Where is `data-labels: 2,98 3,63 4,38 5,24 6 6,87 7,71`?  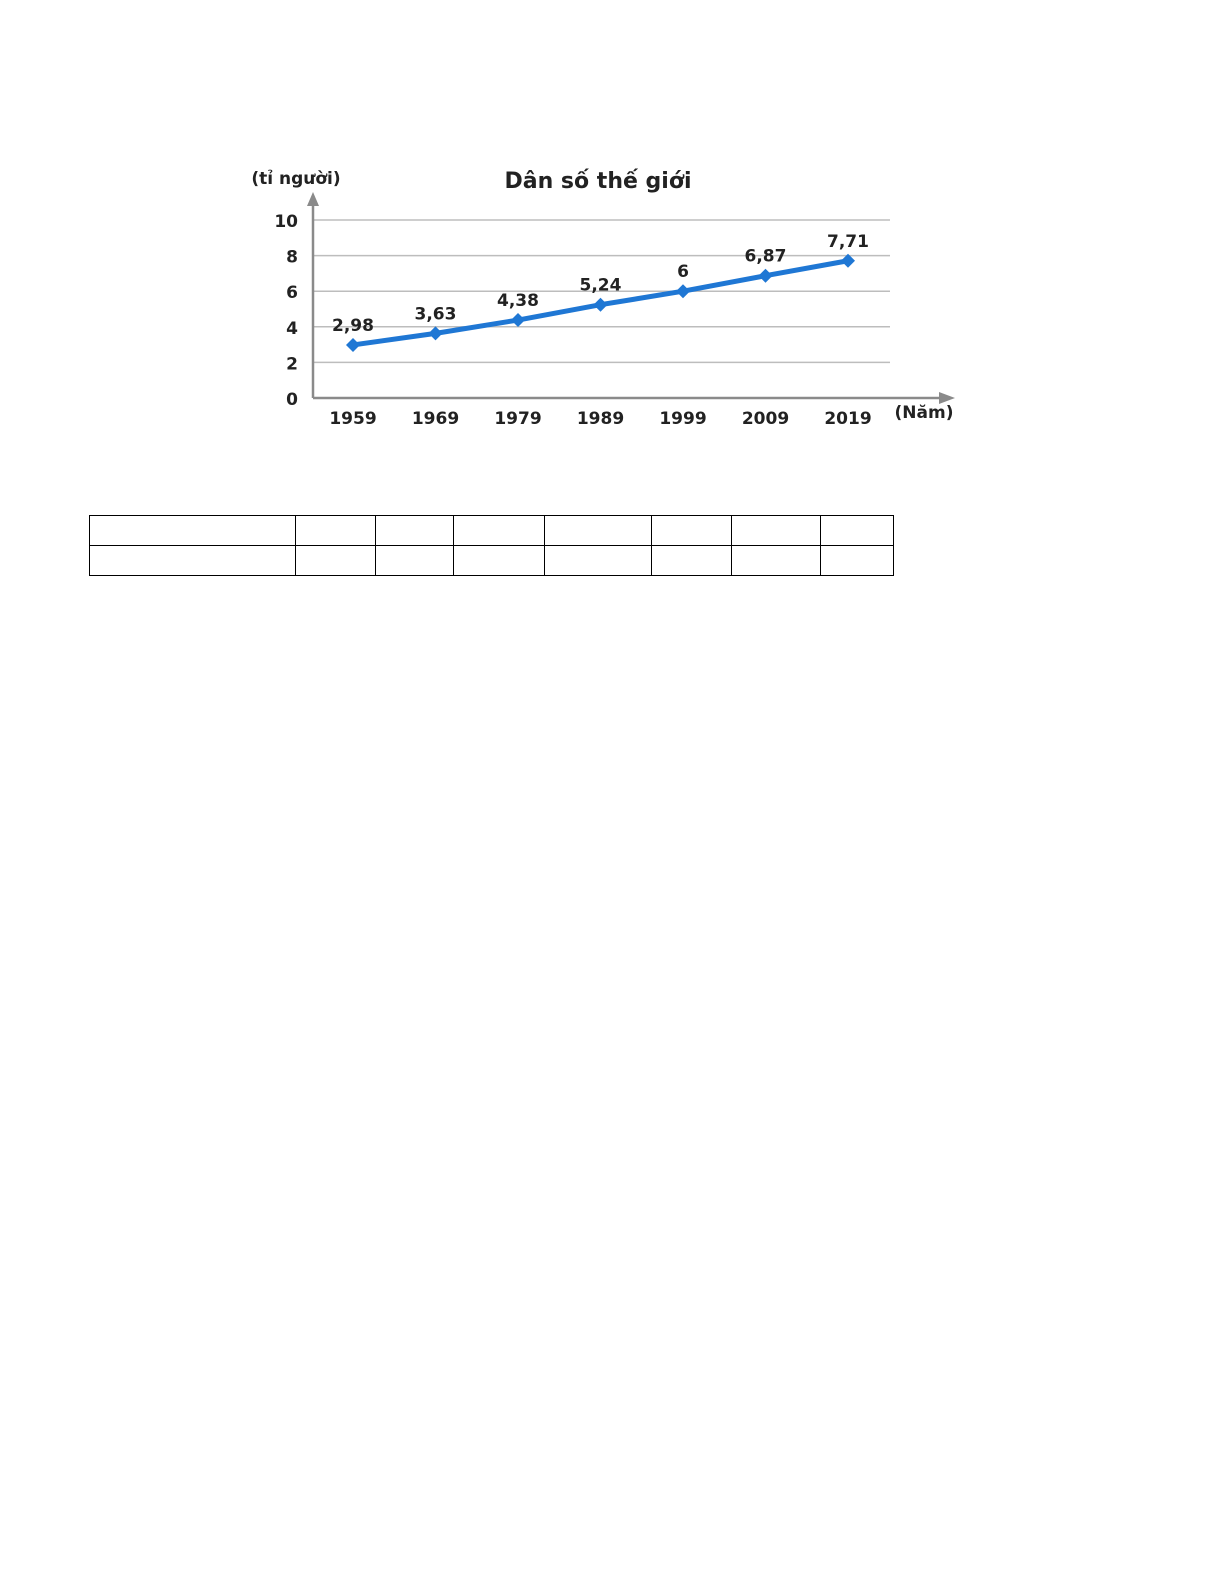 data-labels: 2,98 3,63 4,38 5,24 6 6,87 7,71 is located at coordinates (600, 284).